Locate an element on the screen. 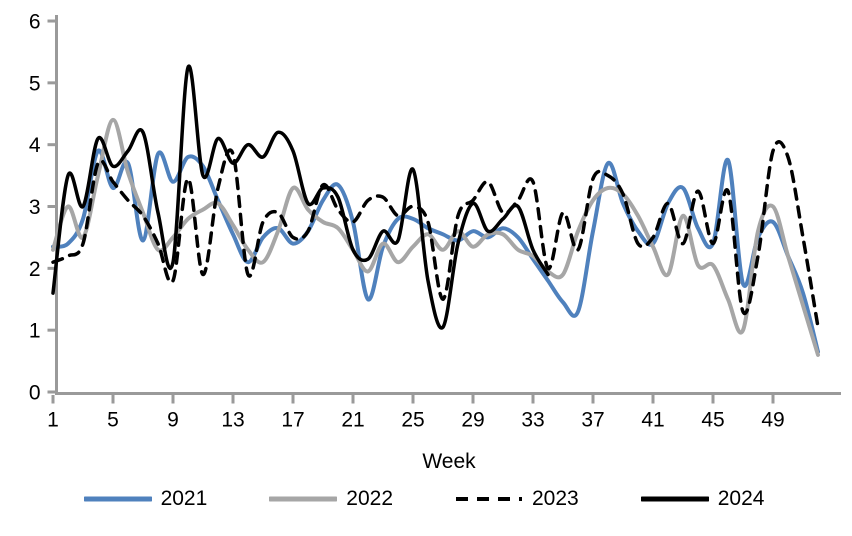 This screenshot has height=536, width=852. x-tick-label: 45 is located at coordinates (712, 420).